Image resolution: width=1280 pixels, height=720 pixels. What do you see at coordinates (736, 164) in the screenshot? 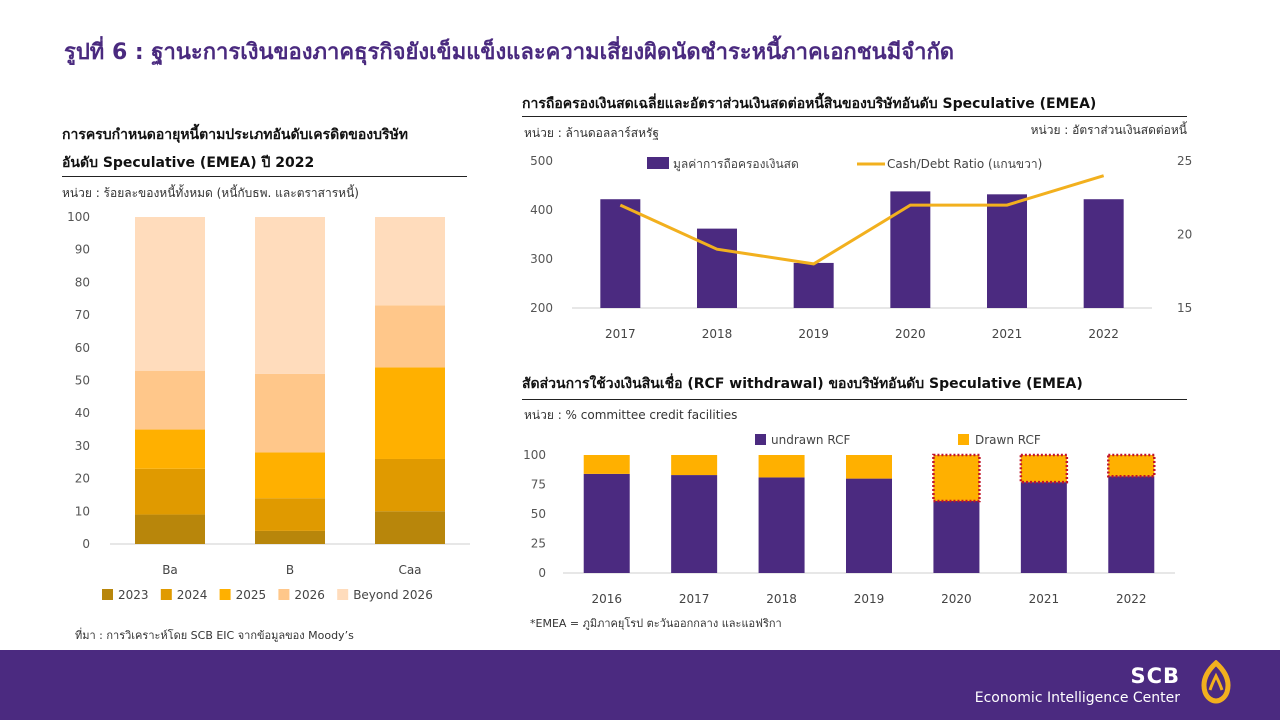
I see `legend-label-cash: มูลค่าการถือครองเงินสด` at bounding box center [736, 164].